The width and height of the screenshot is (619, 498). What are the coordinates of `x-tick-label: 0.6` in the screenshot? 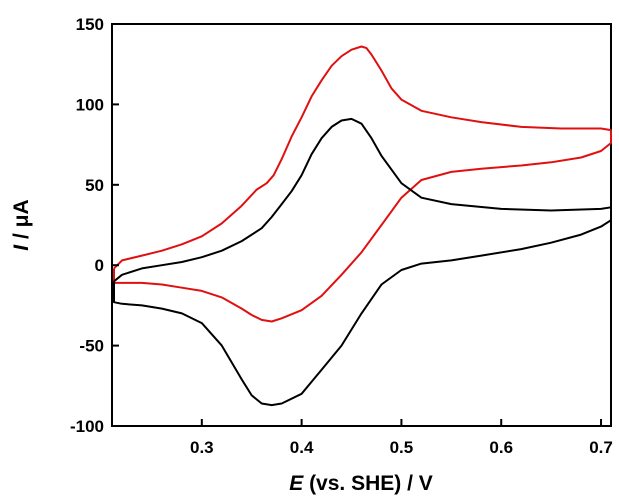 It's located at (501, 447).